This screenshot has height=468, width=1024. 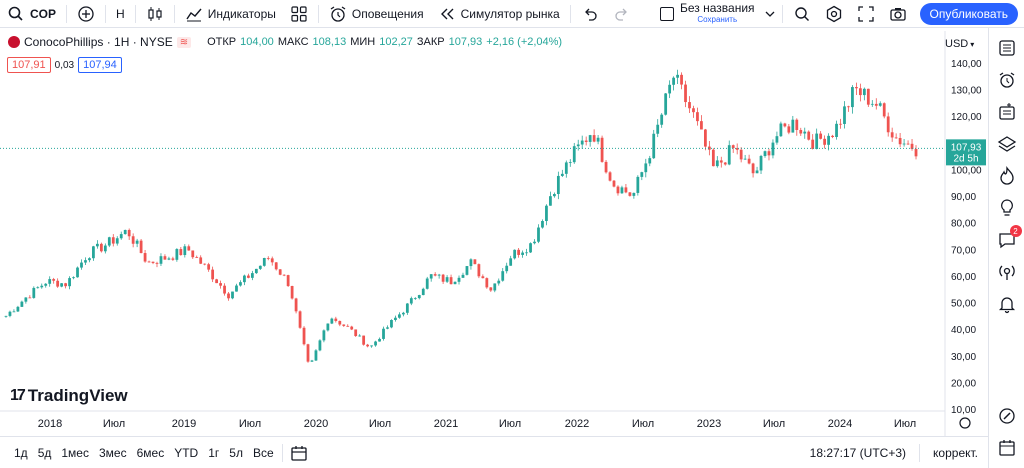 What do you see at coordinates (299, 14) in the screenshot?
I see `templates-button` at bounding box center [299, 14].